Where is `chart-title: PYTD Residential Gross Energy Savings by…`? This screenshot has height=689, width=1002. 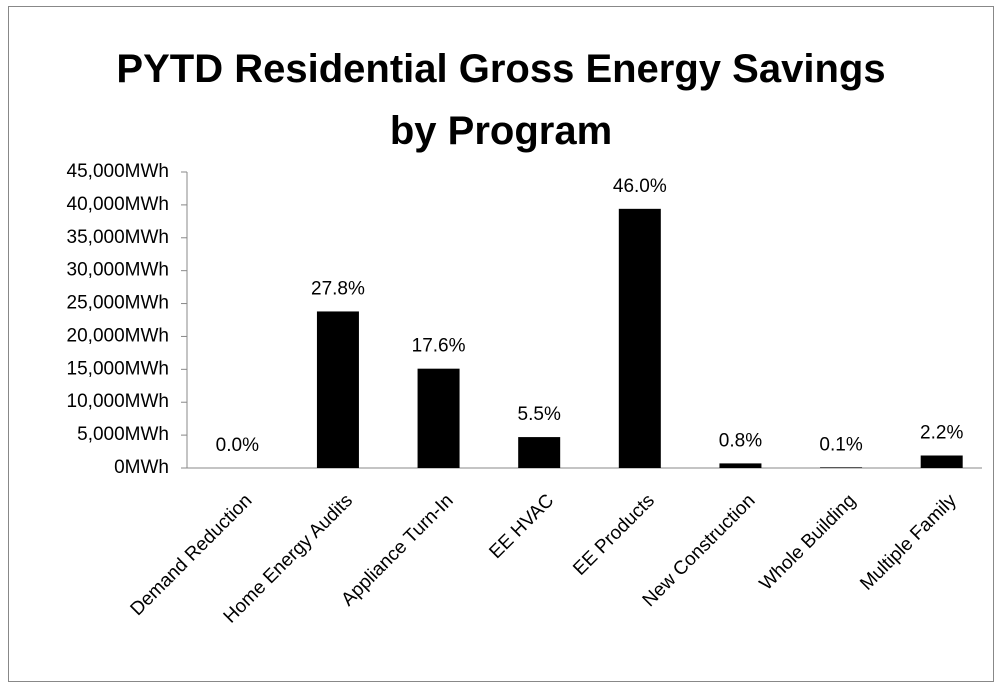
chart-title: PYTD Residential Gross Energy Savings by… is located at coordinates (501, 100).